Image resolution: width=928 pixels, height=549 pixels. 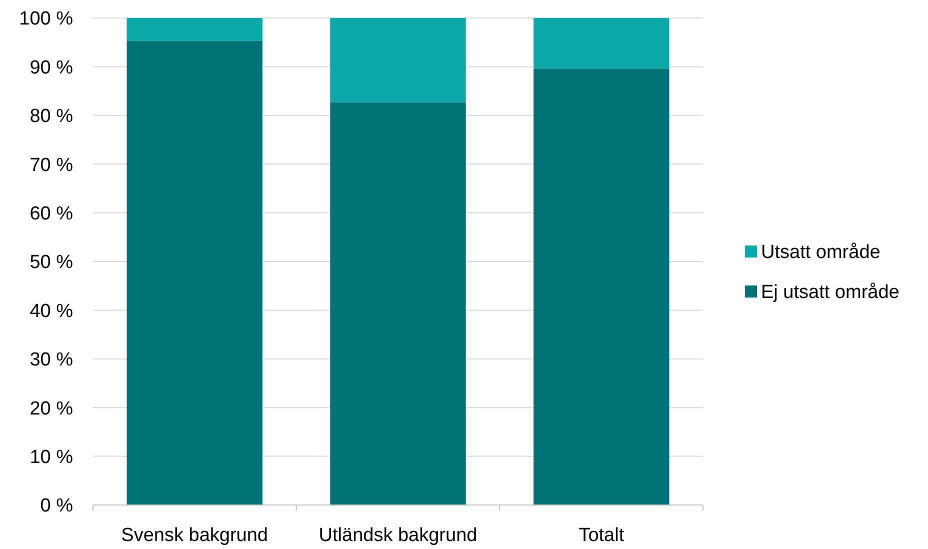 I want to click on y-tick-label: 40 %, so click(x=52, y=311).